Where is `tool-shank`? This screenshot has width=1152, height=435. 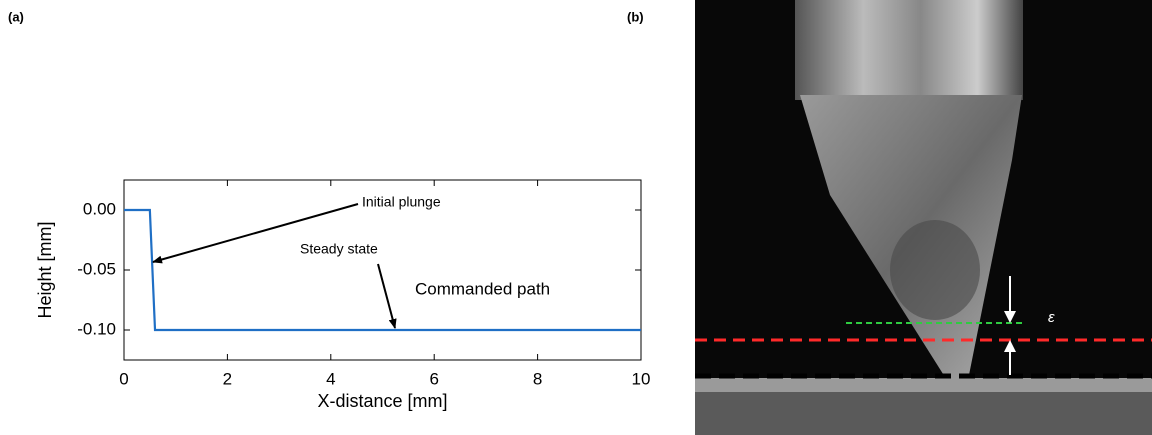
tool-shank is located at coordinates (909, 50).